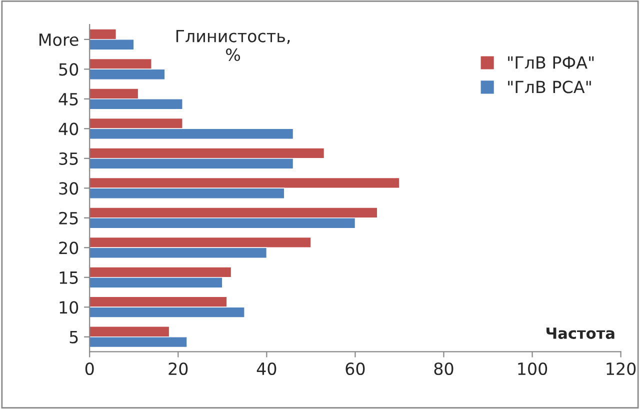  I want to click on legend-label: "ГлВ РФА", so click(551, 62).